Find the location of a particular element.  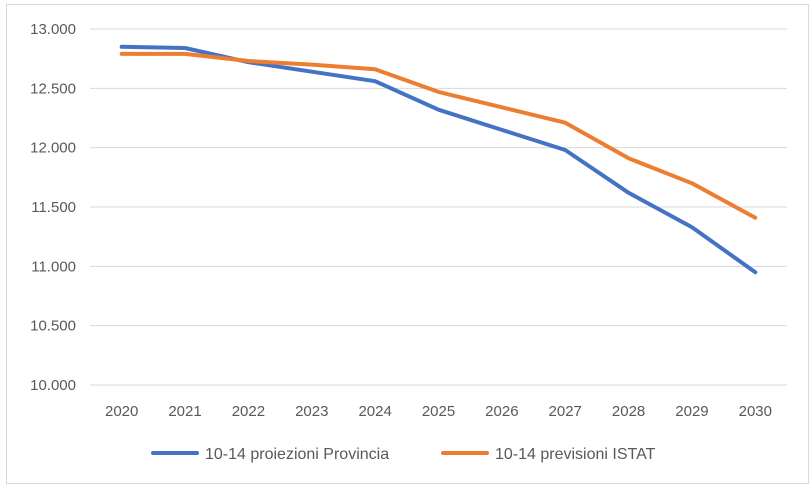

x-tick-label: 2027 is located at coordinates (565, 411).